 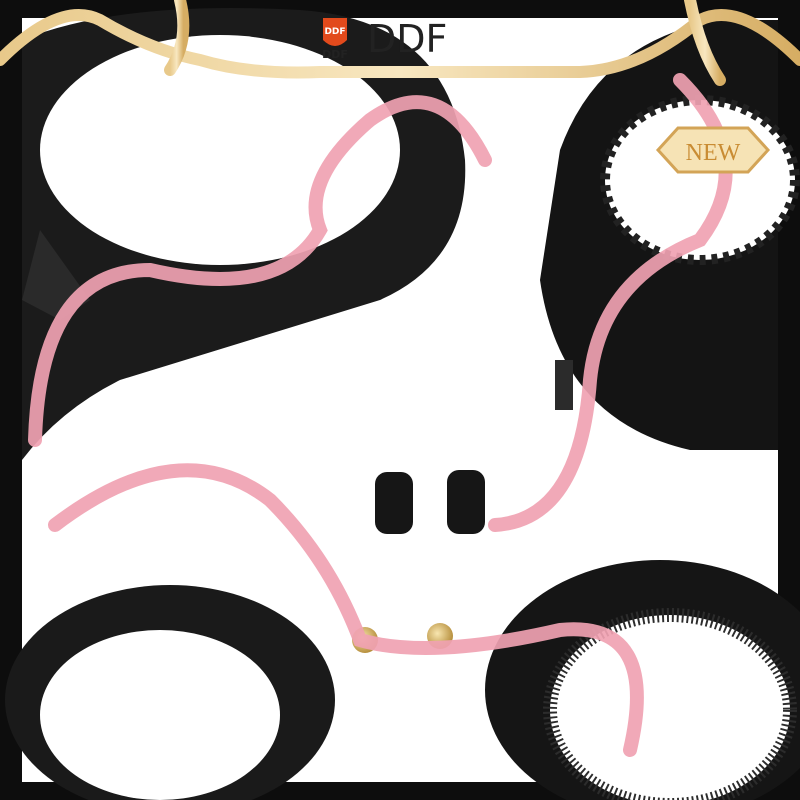 I want to click on gold-ribbon, so click(x=400, y=43).